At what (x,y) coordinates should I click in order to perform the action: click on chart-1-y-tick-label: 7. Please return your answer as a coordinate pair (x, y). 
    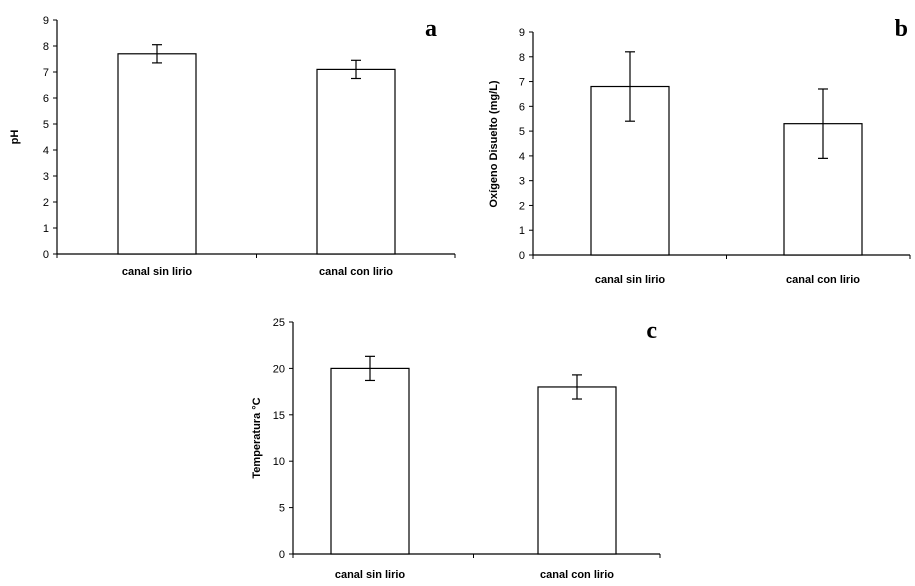
    Looking at the image, I should click on (46, 73).